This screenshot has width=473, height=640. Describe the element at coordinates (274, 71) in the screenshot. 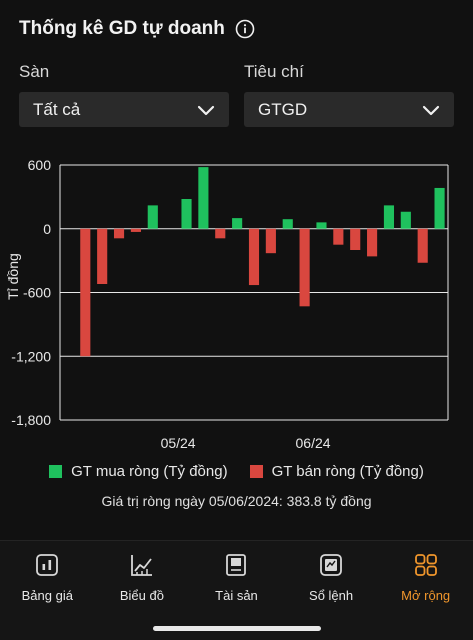

I see `criteria-label: Tiêu chí` at that location.